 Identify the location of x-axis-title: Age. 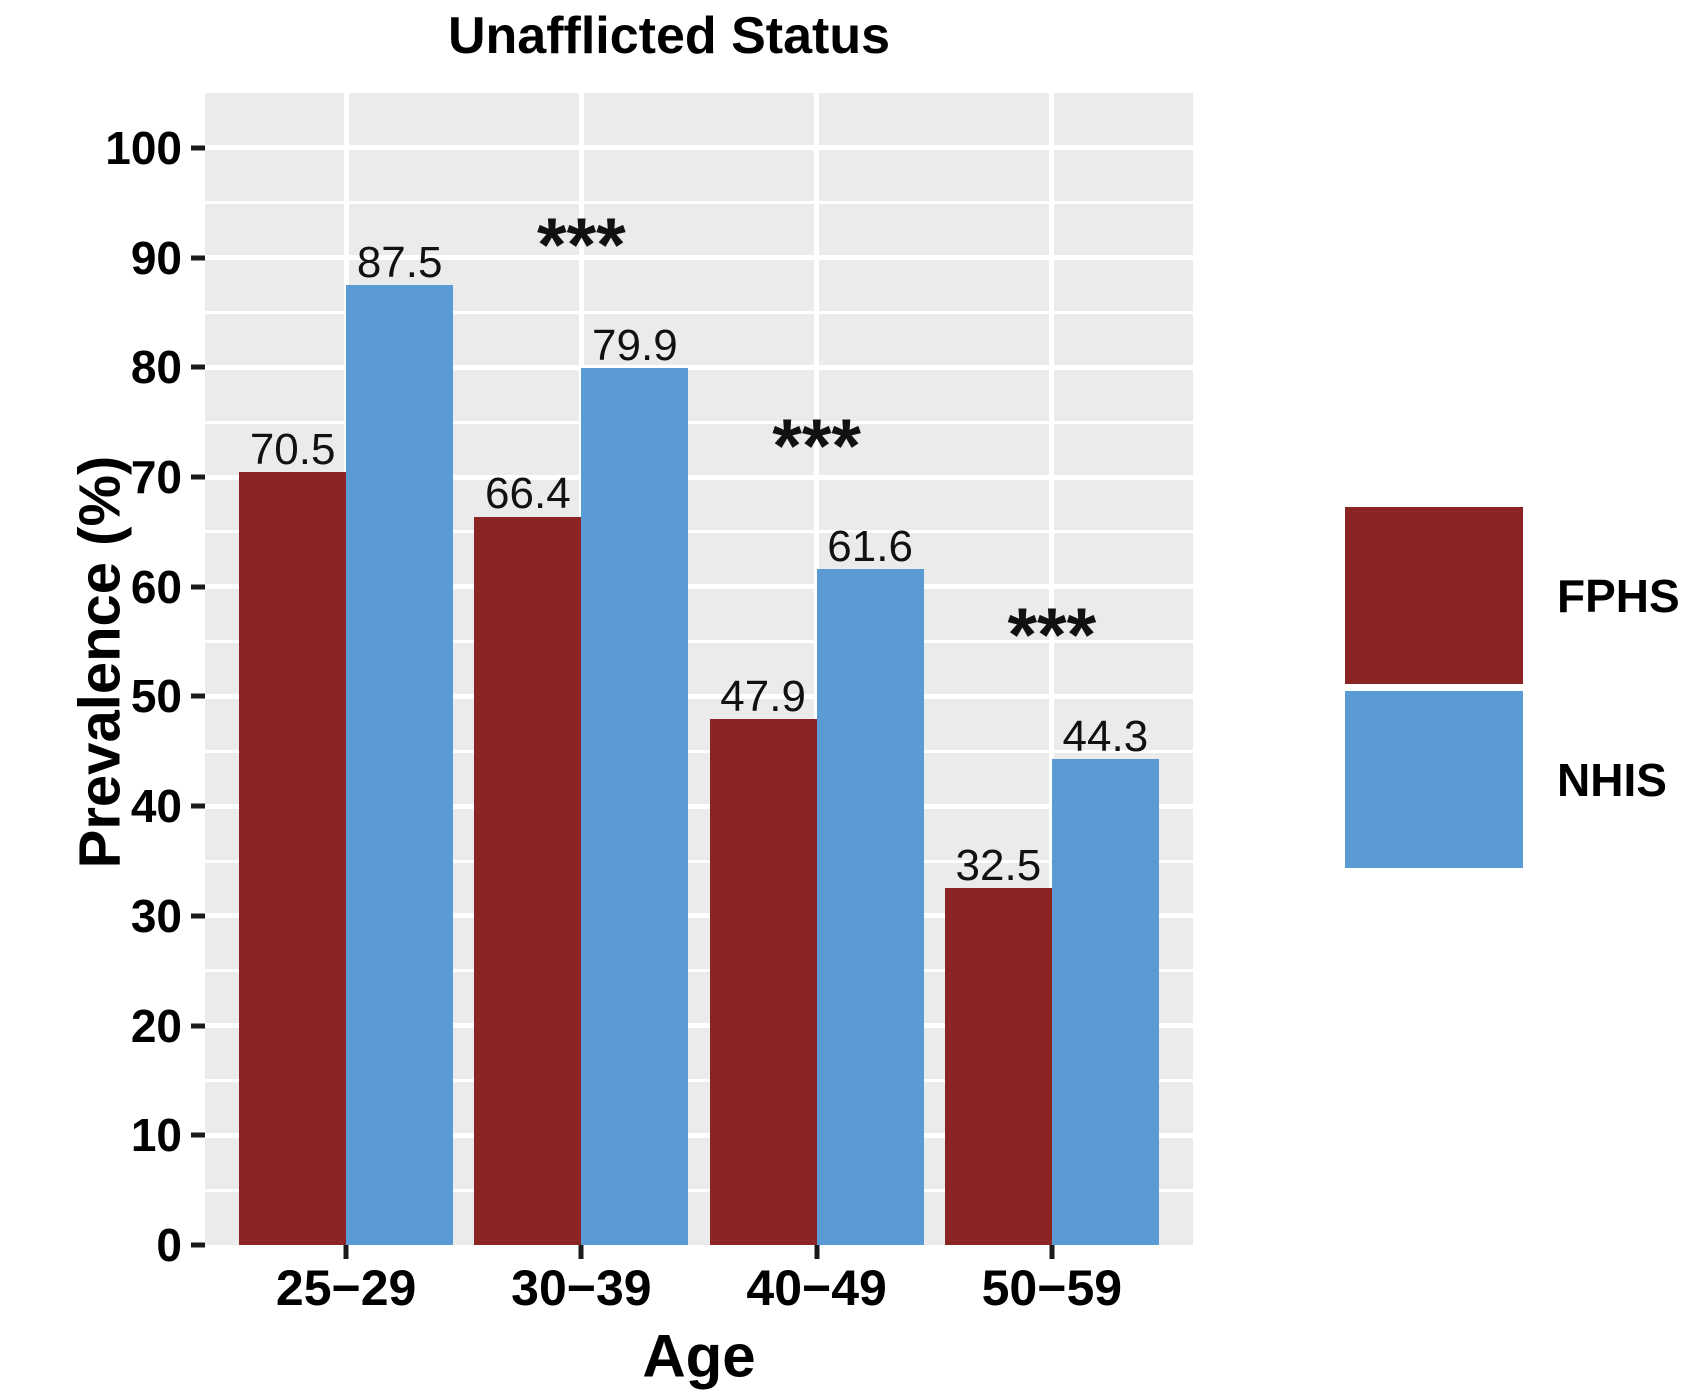
(699, 1356).